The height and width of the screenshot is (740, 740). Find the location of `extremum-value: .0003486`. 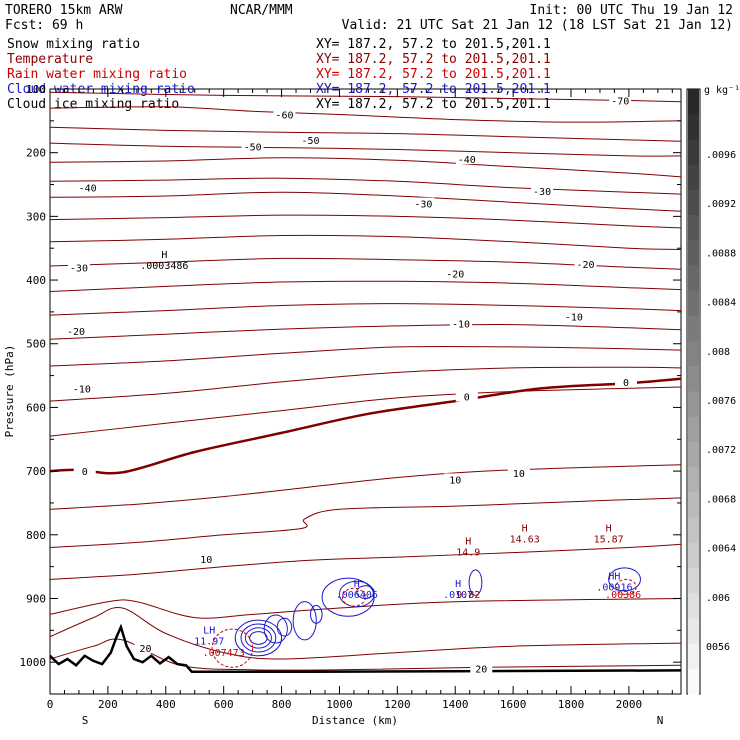

extremum-value: .0003486 is located at coordinates (164, 266).